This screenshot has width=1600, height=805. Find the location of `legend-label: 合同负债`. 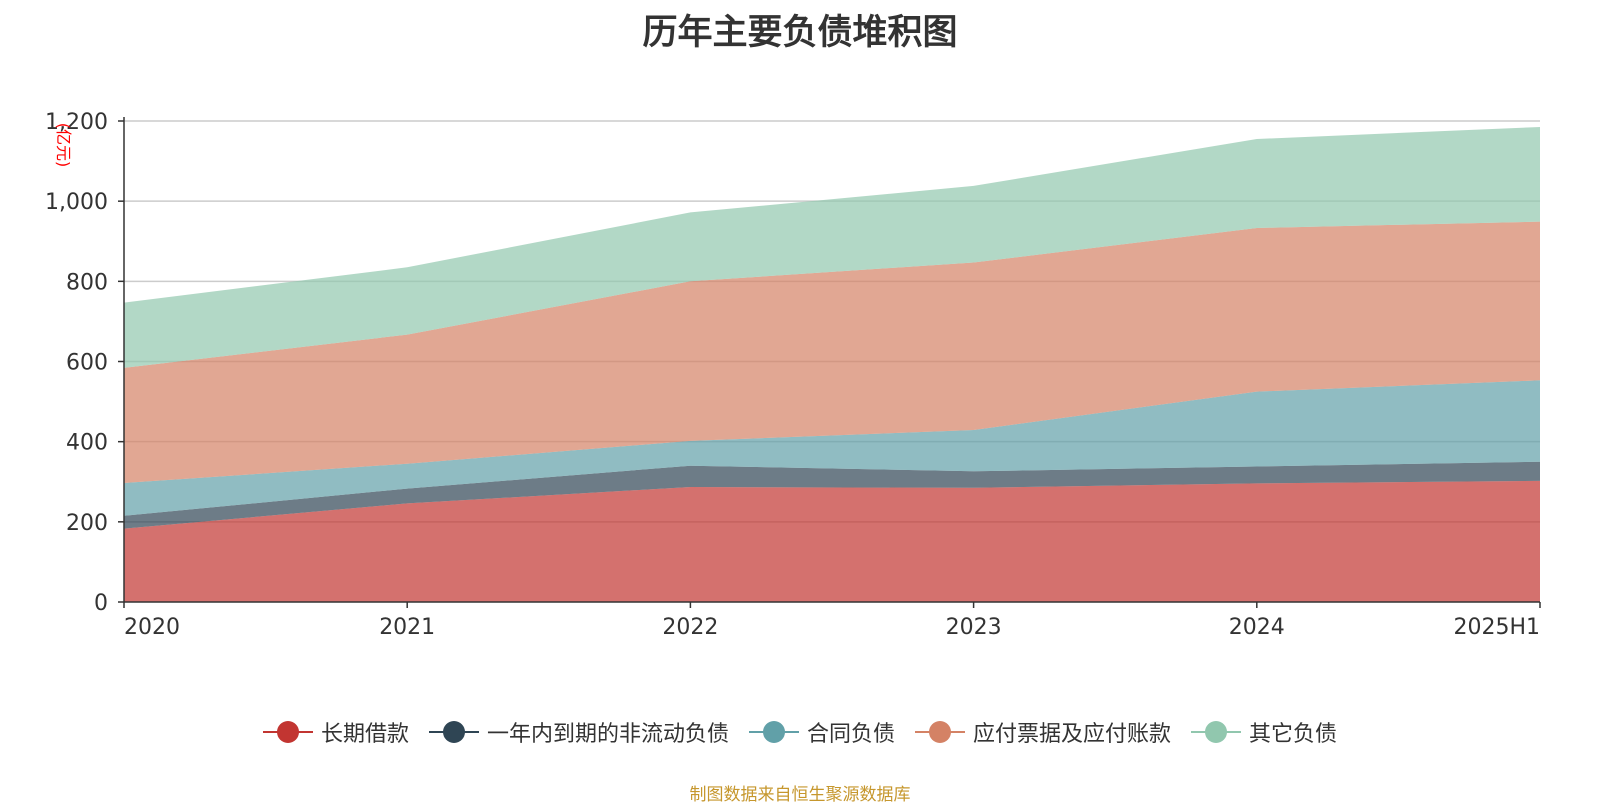

legend-label: 合同负债 is located at coordinates (850, 734).